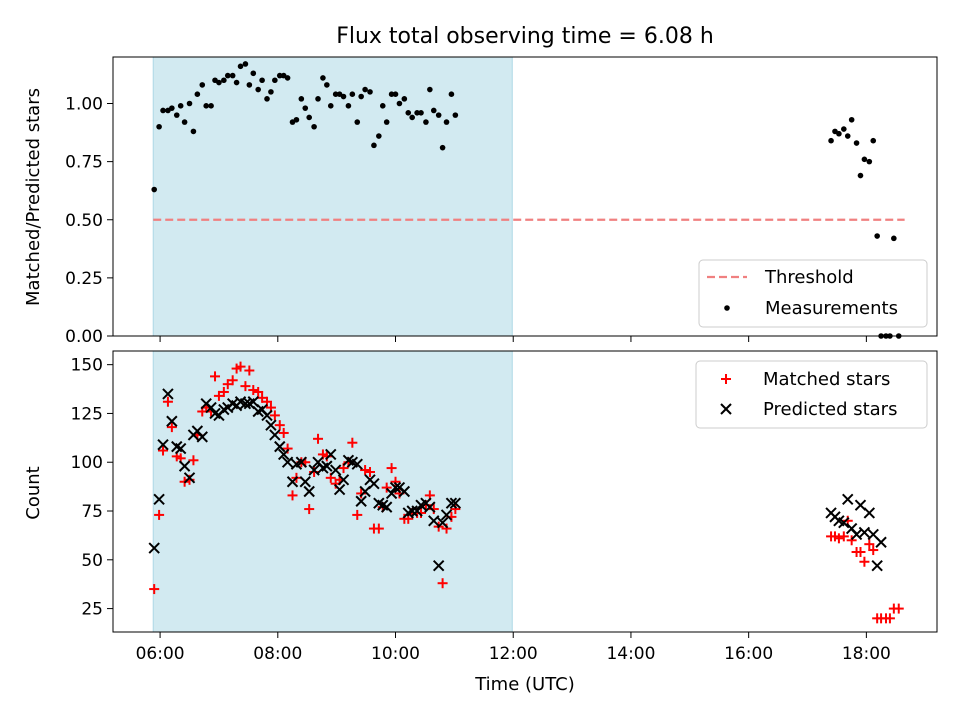 This screenshot has height=720, width=960. I want to click on y-tick-label: 0.25, so click(84, 279).